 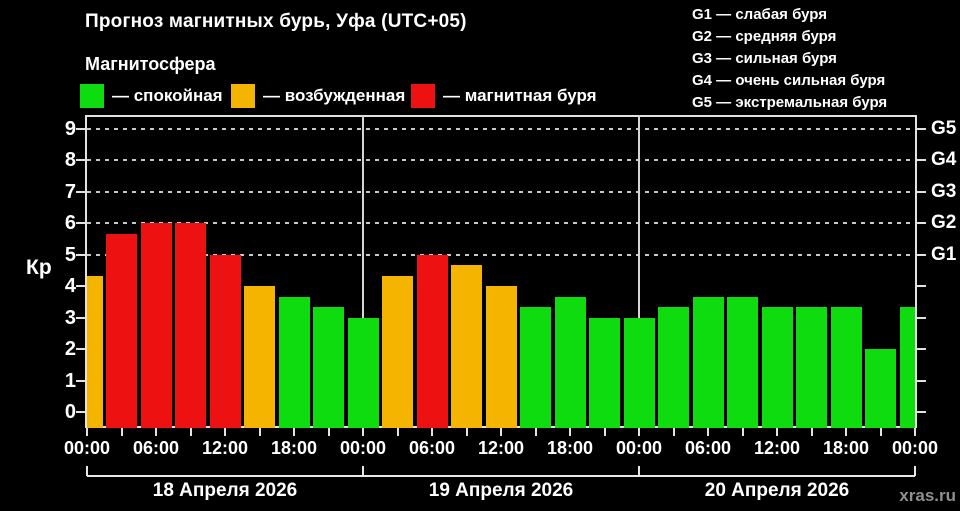 I want to click on date-label: 18 Апреля 2026, so click(x=225, y=490).